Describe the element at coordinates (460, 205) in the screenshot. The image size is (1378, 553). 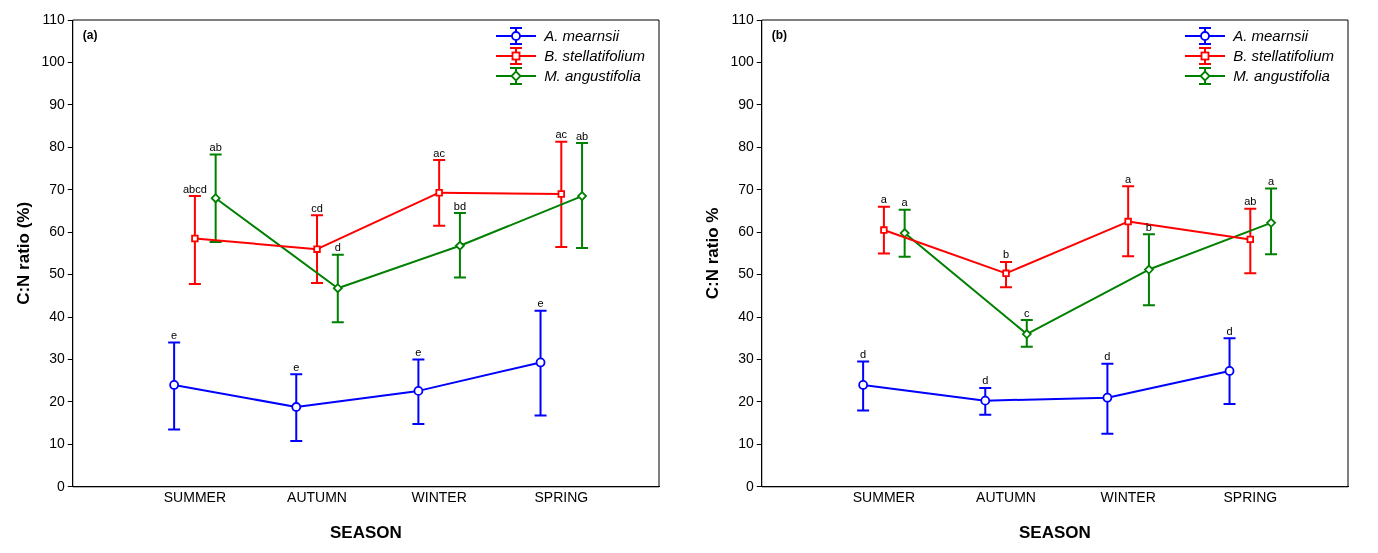
I see `annotation: bd` at that location.